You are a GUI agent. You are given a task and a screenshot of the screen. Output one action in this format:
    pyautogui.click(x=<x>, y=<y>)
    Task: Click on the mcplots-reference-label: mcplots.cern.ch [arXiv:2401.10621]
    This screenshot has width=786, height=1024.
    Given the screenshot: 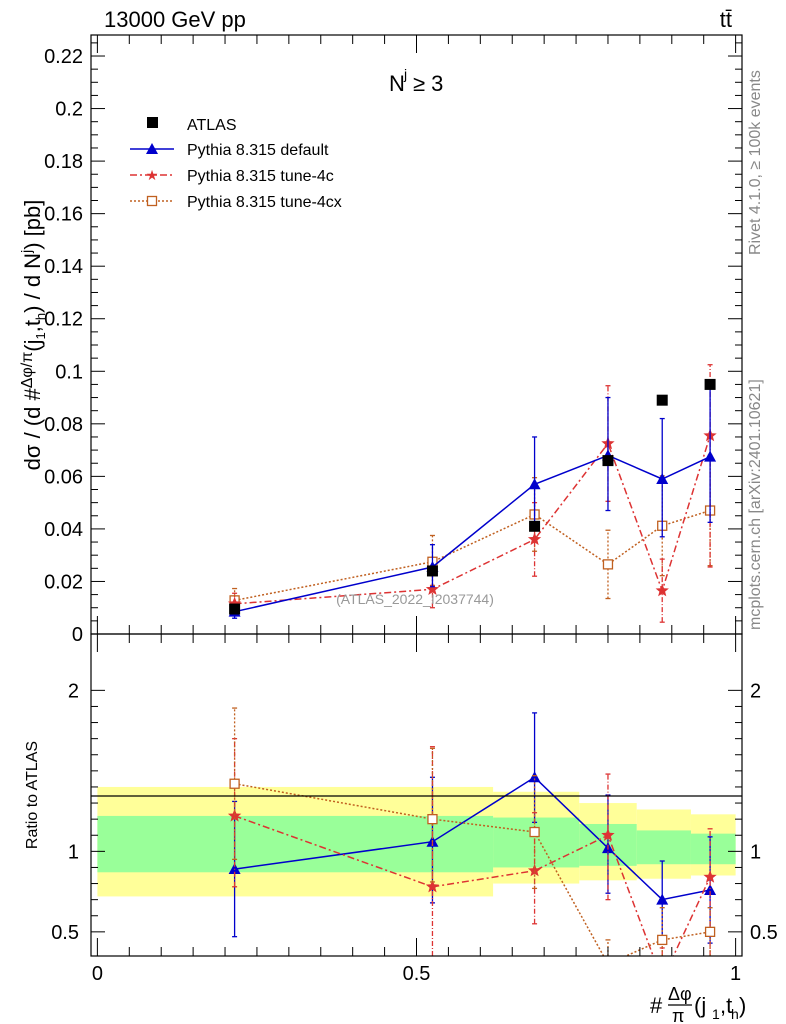 What is the action you would take?
    pyautogui.click(x=755, y=504)
    